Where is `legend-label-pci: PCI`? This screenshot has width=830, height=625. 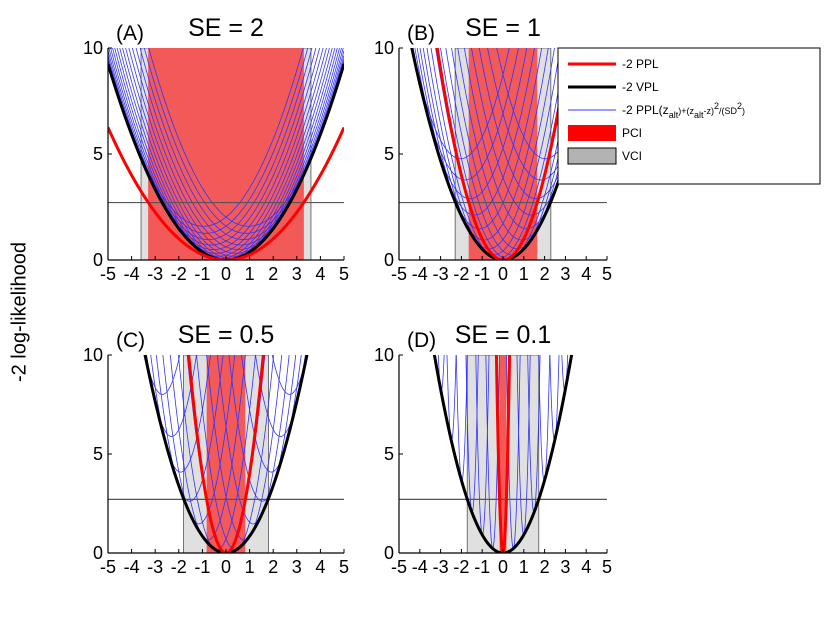
legend-label-pci: PCI is located at coordinates (632, 133).